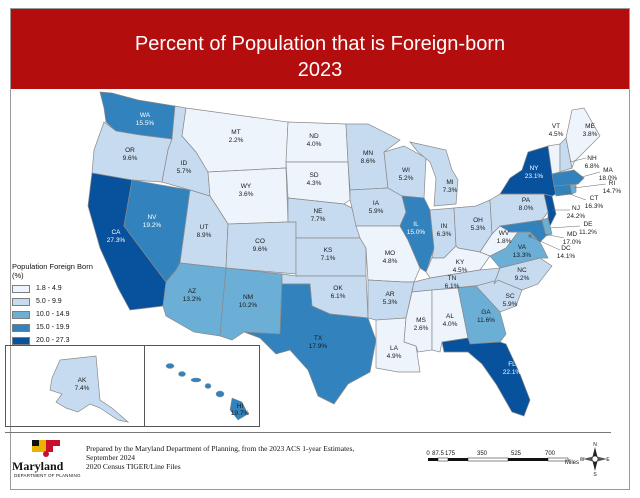  What do you see at coordinates (192, 291) in the screenshot?
I see `svg-text: AZ` at bounding box center [192, 291].